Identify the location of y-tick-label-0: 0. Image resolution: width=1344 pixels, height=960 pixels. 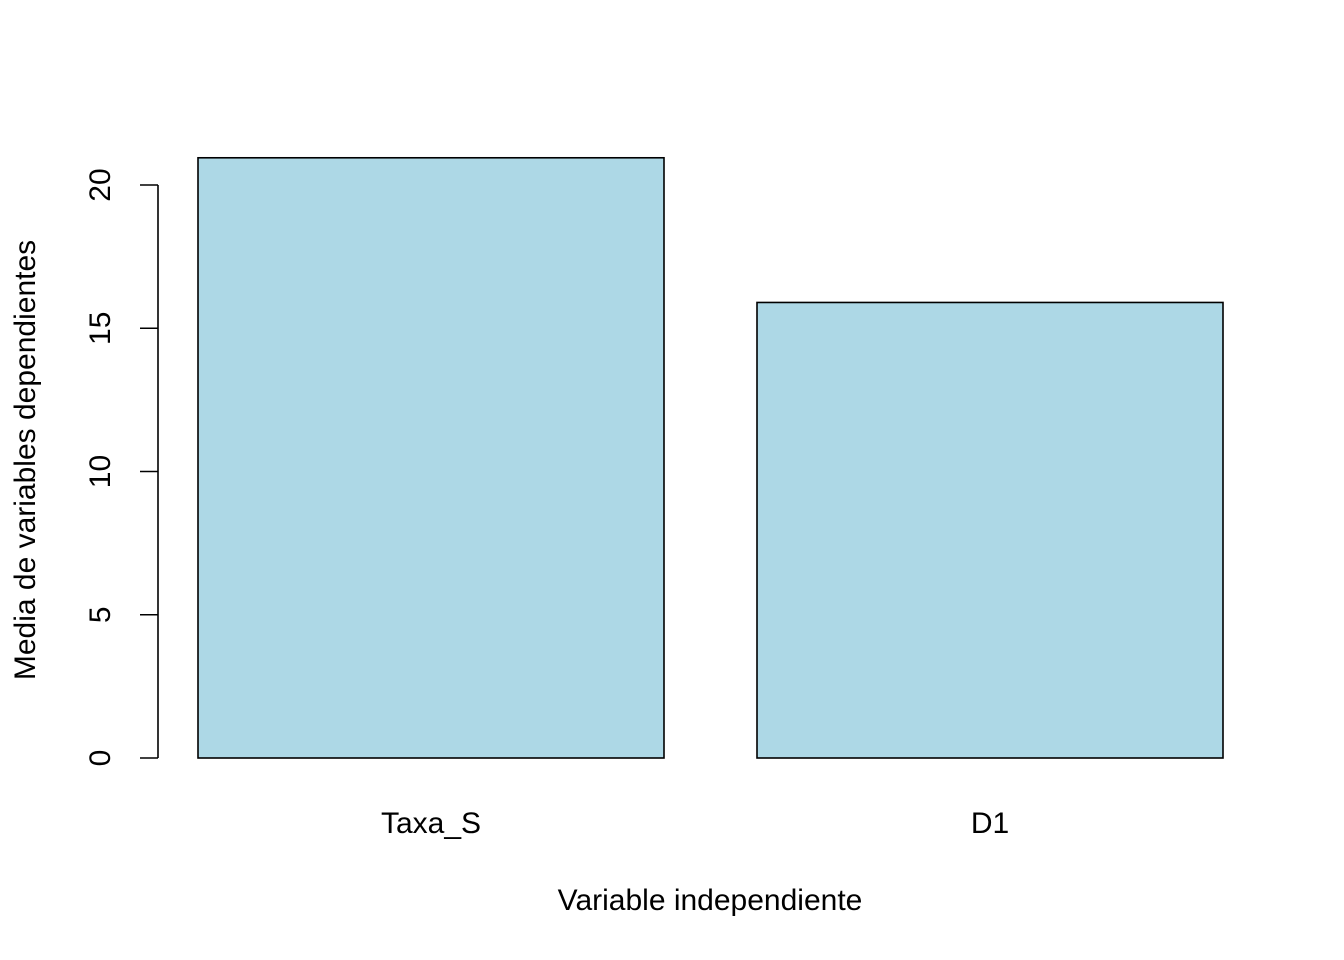
(100, 758).